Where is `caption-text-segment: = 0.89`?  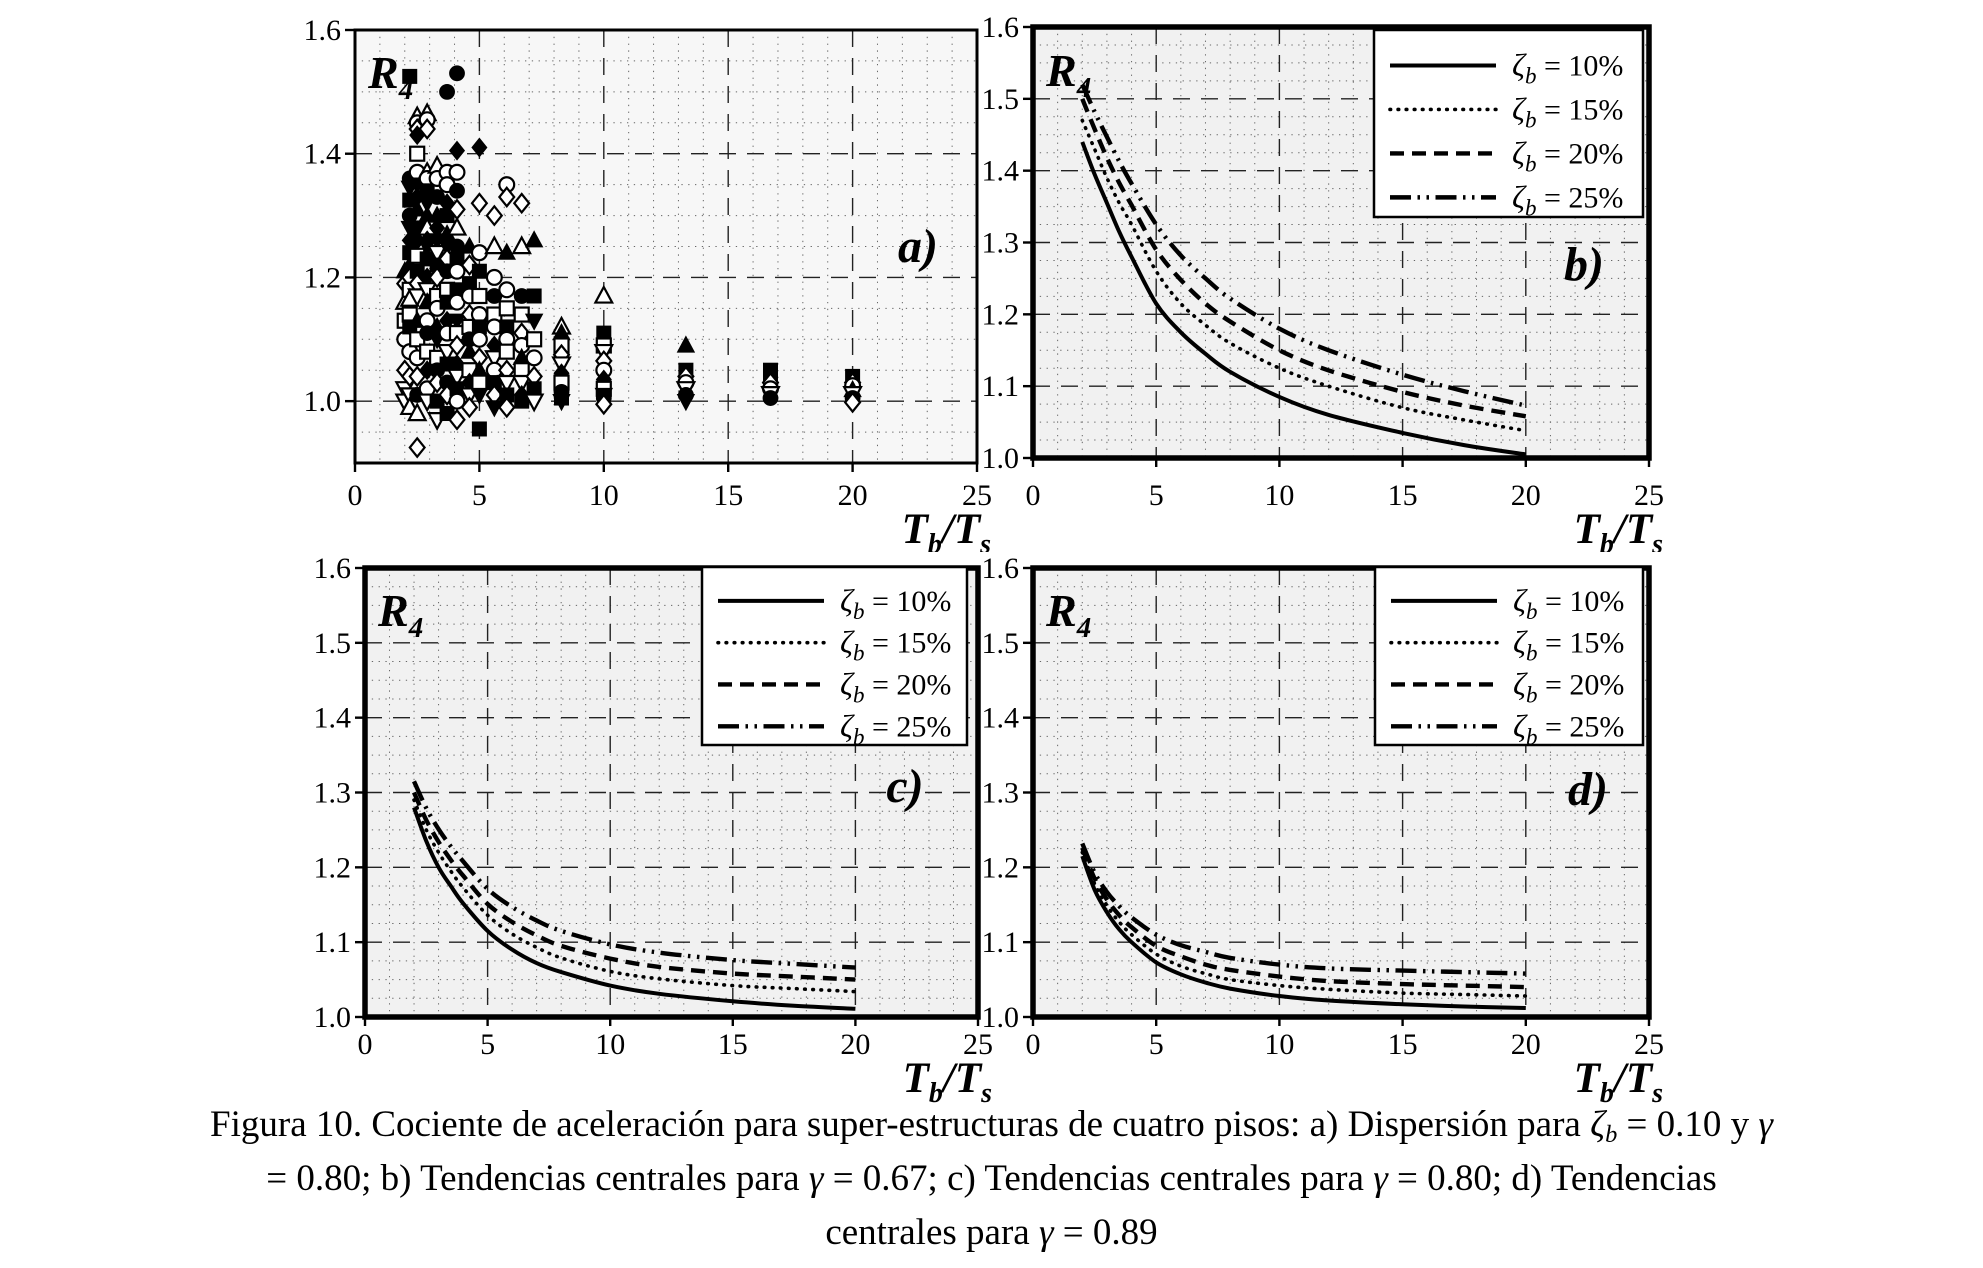
caption-text-segment: = 0.89 is located at coordinates (1105, 1232).